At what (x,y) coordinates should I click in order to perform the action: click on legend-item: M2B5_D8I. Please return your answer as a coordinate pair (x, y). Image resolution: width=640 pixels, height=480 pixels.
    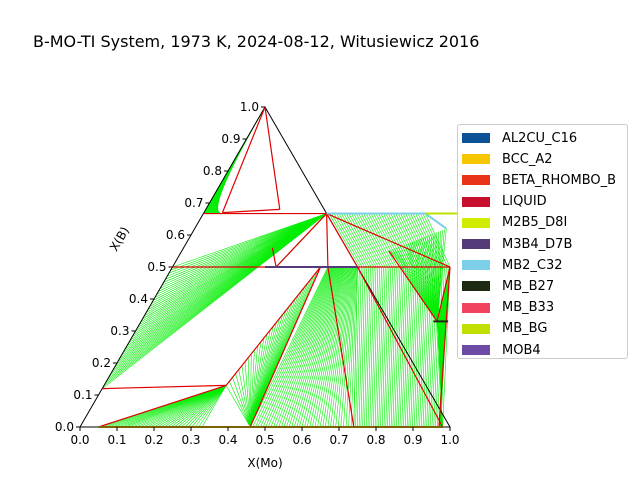
    Looking at the image, I should click on (514, 223).